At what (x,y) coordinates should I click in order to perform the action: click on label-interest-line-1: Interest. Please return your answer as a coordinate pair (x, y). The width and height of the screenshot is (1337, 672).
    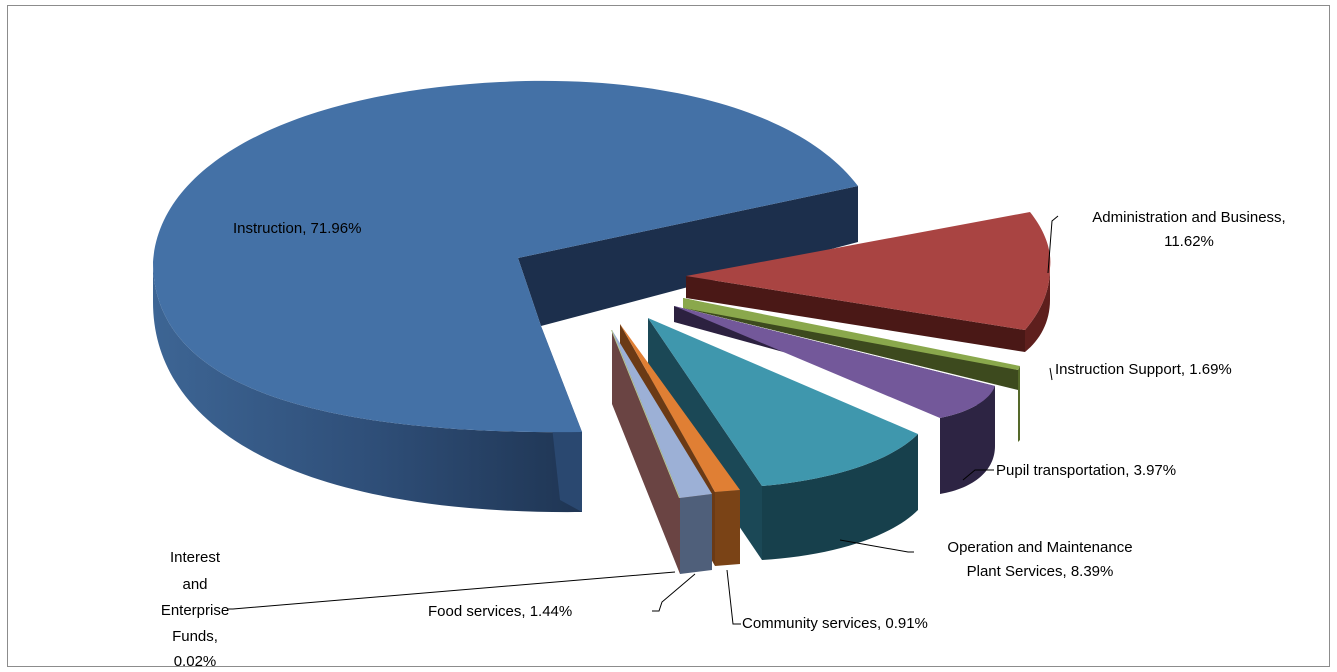
    Looking at the image, I should click on (195, 557).